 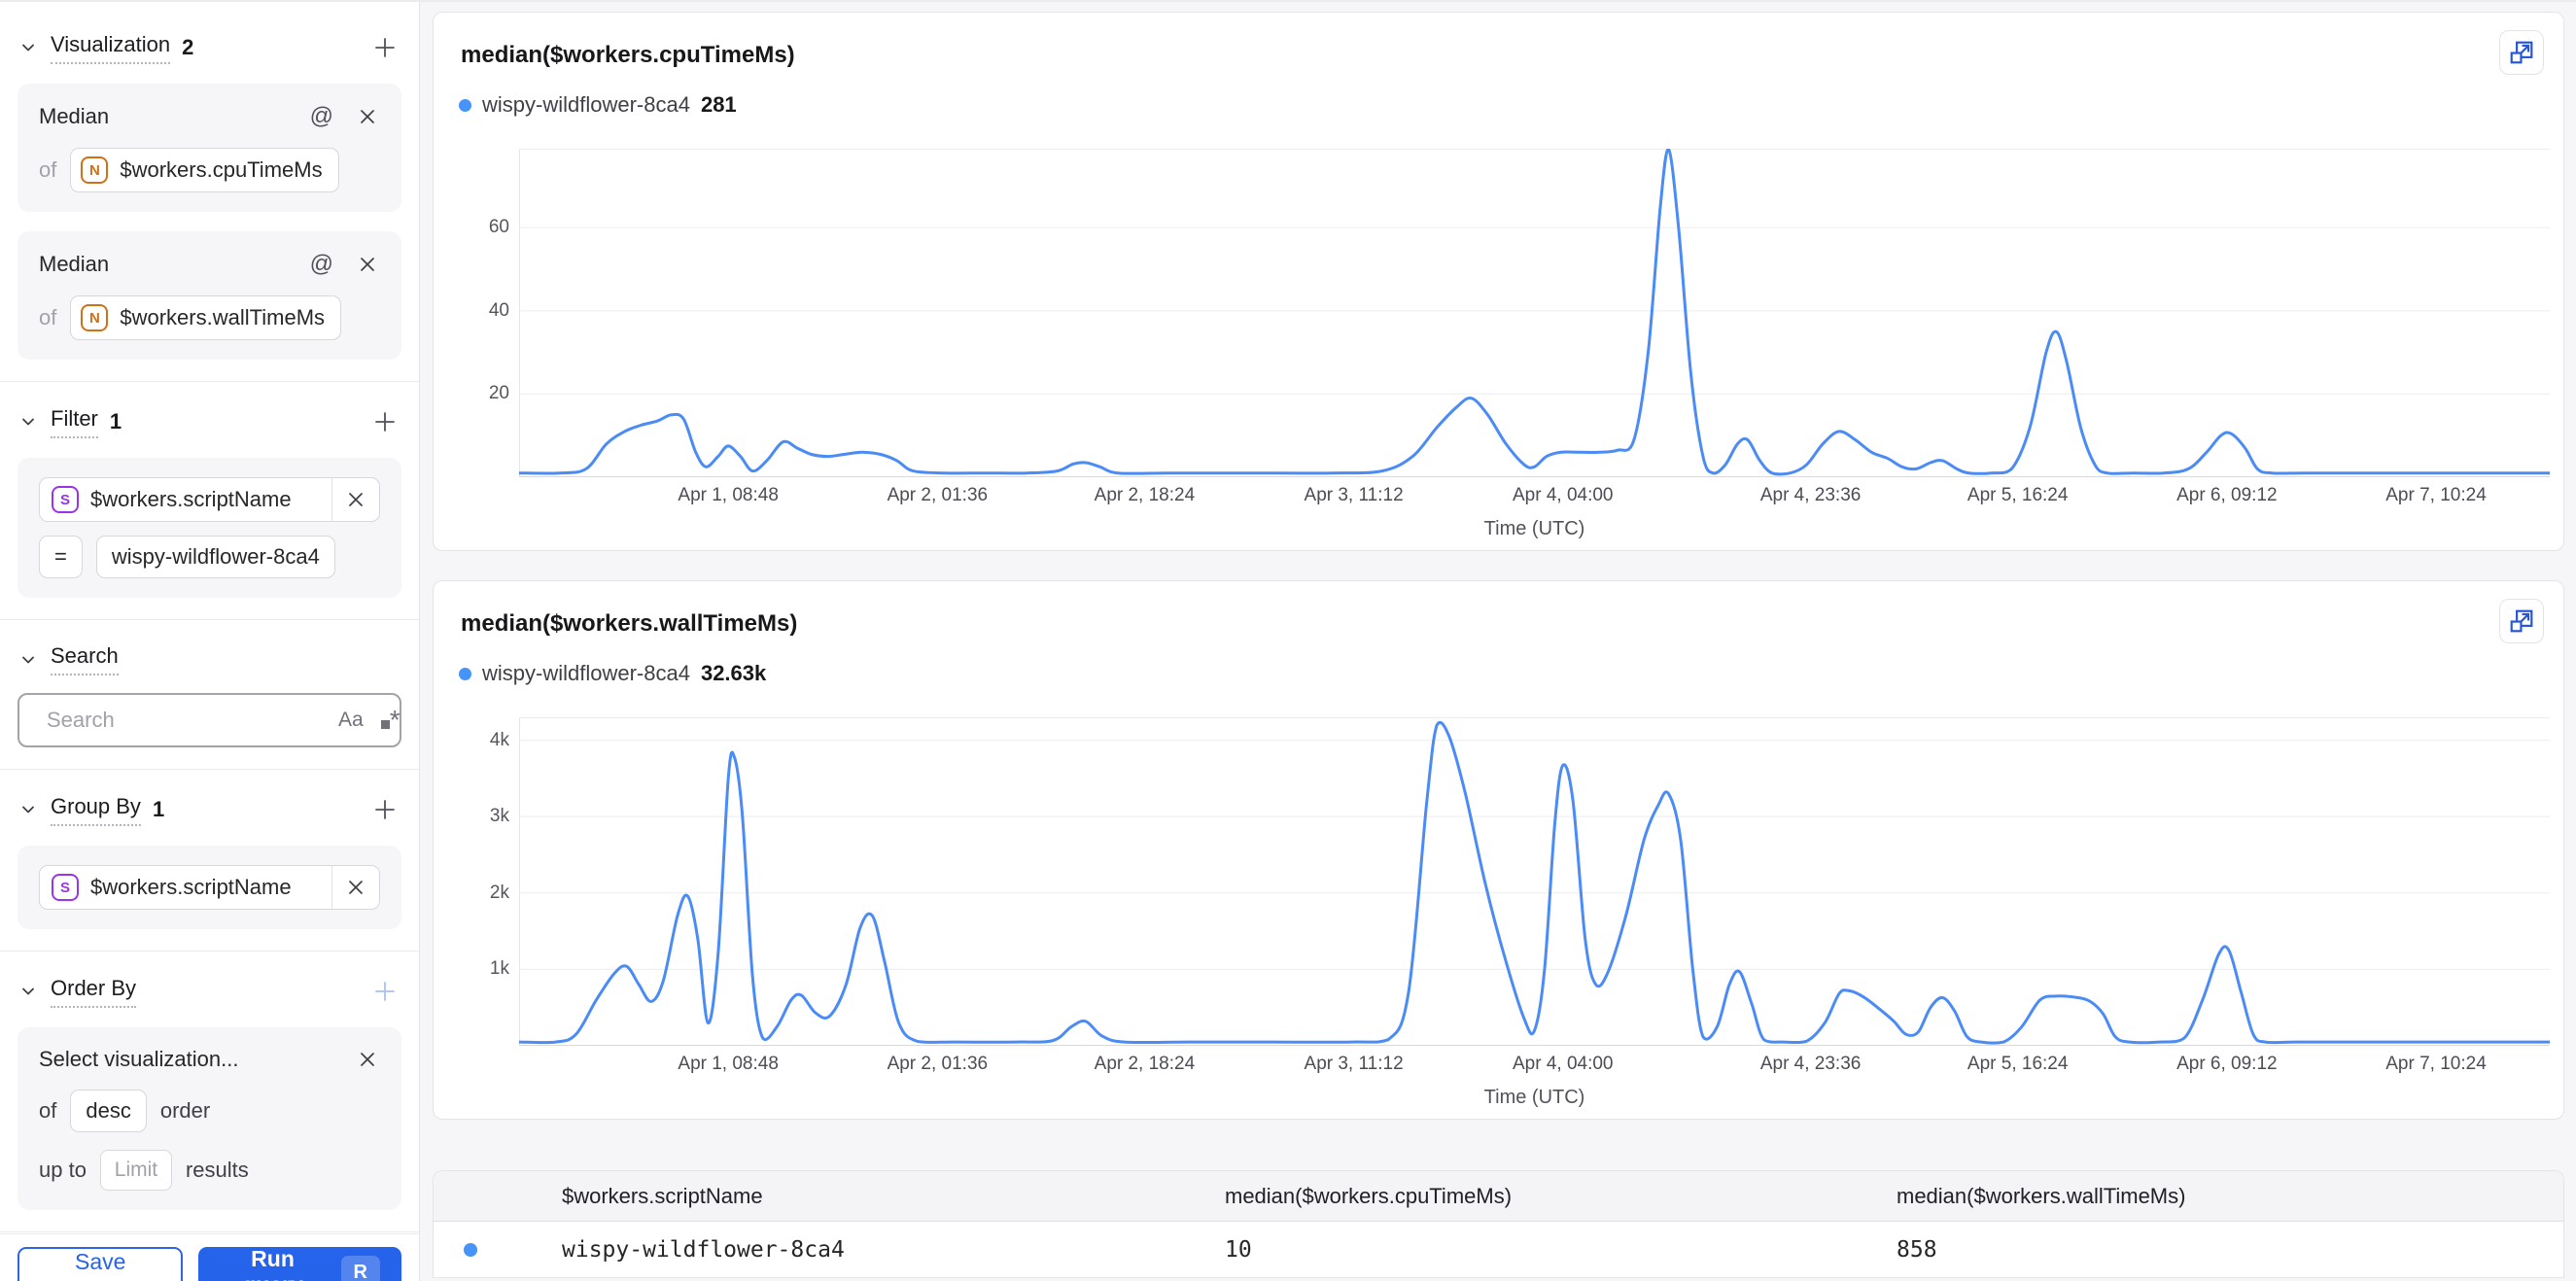 What do you see at coordinates (209, 421) in the screenshot?
I see `filter-section-header: Filter 1` at bounding box center [209, 421].